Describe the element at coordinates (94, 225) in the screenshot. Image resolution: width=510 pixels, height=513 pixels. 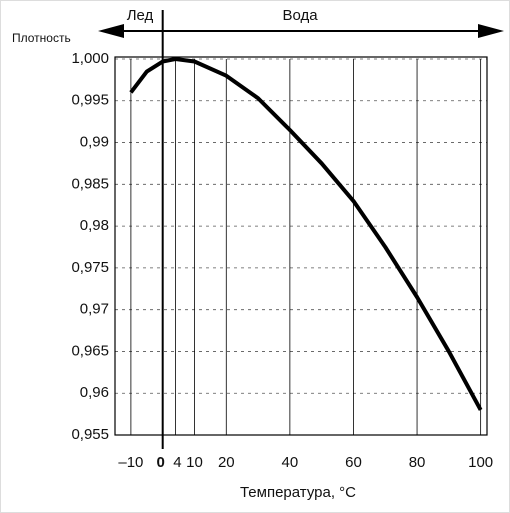
I see `y-tick-label: 0,98` at that location.